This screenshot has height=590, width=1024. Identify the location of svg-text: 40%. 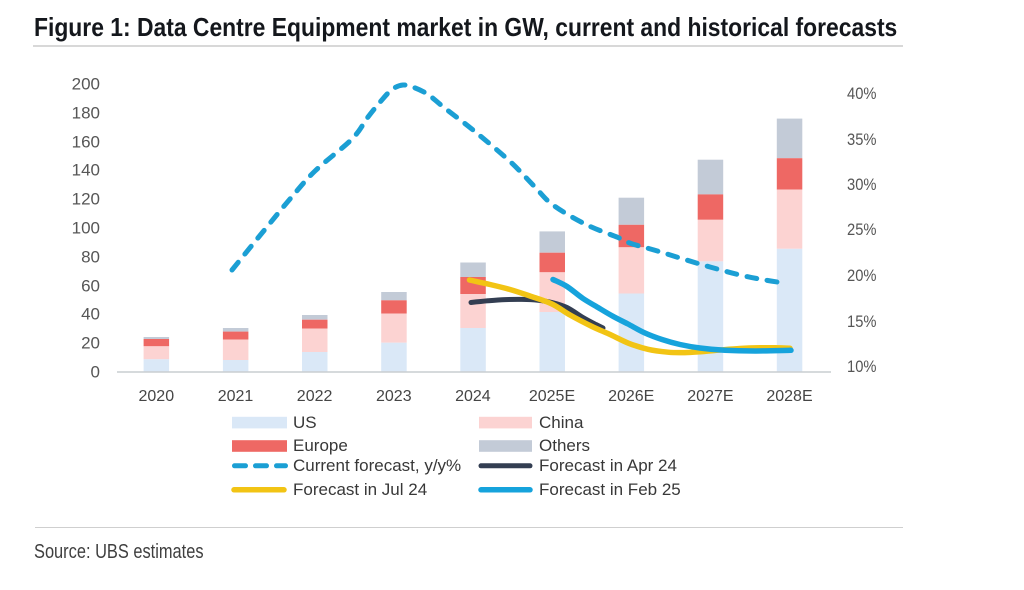
(862, 94).